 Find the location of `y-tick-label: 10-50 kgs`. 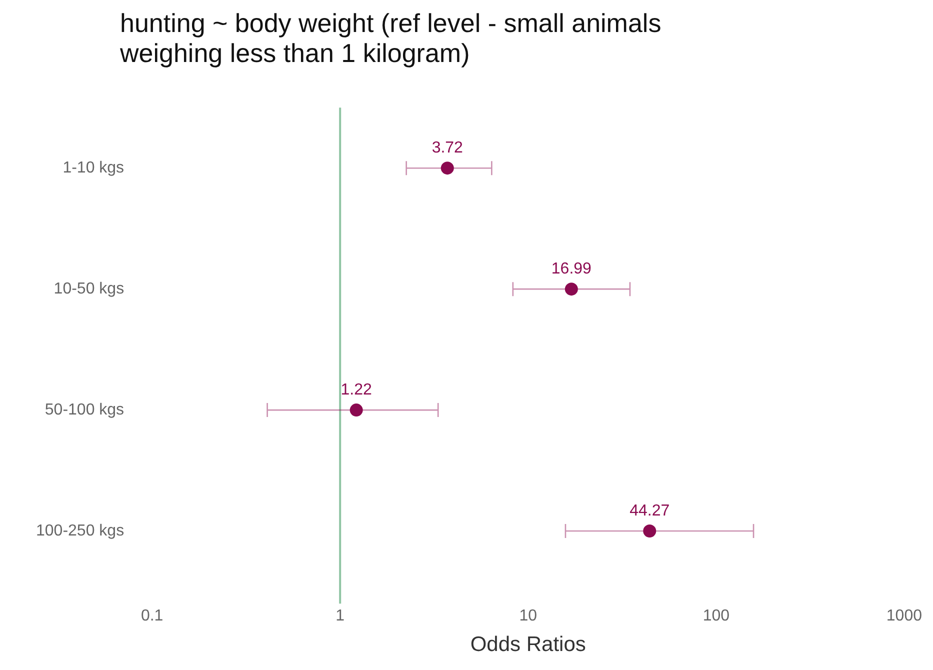

y-tick-label: 10-50 kgs is located at coordinates (89, 289).